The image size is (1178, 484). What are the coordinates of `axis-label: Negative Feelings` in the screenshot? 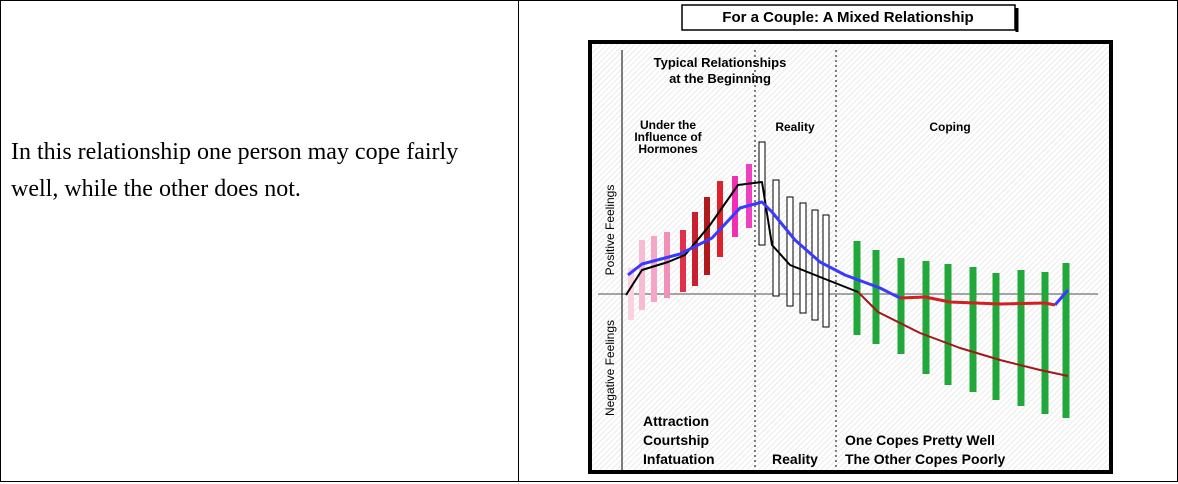 It's located at (610, 368).